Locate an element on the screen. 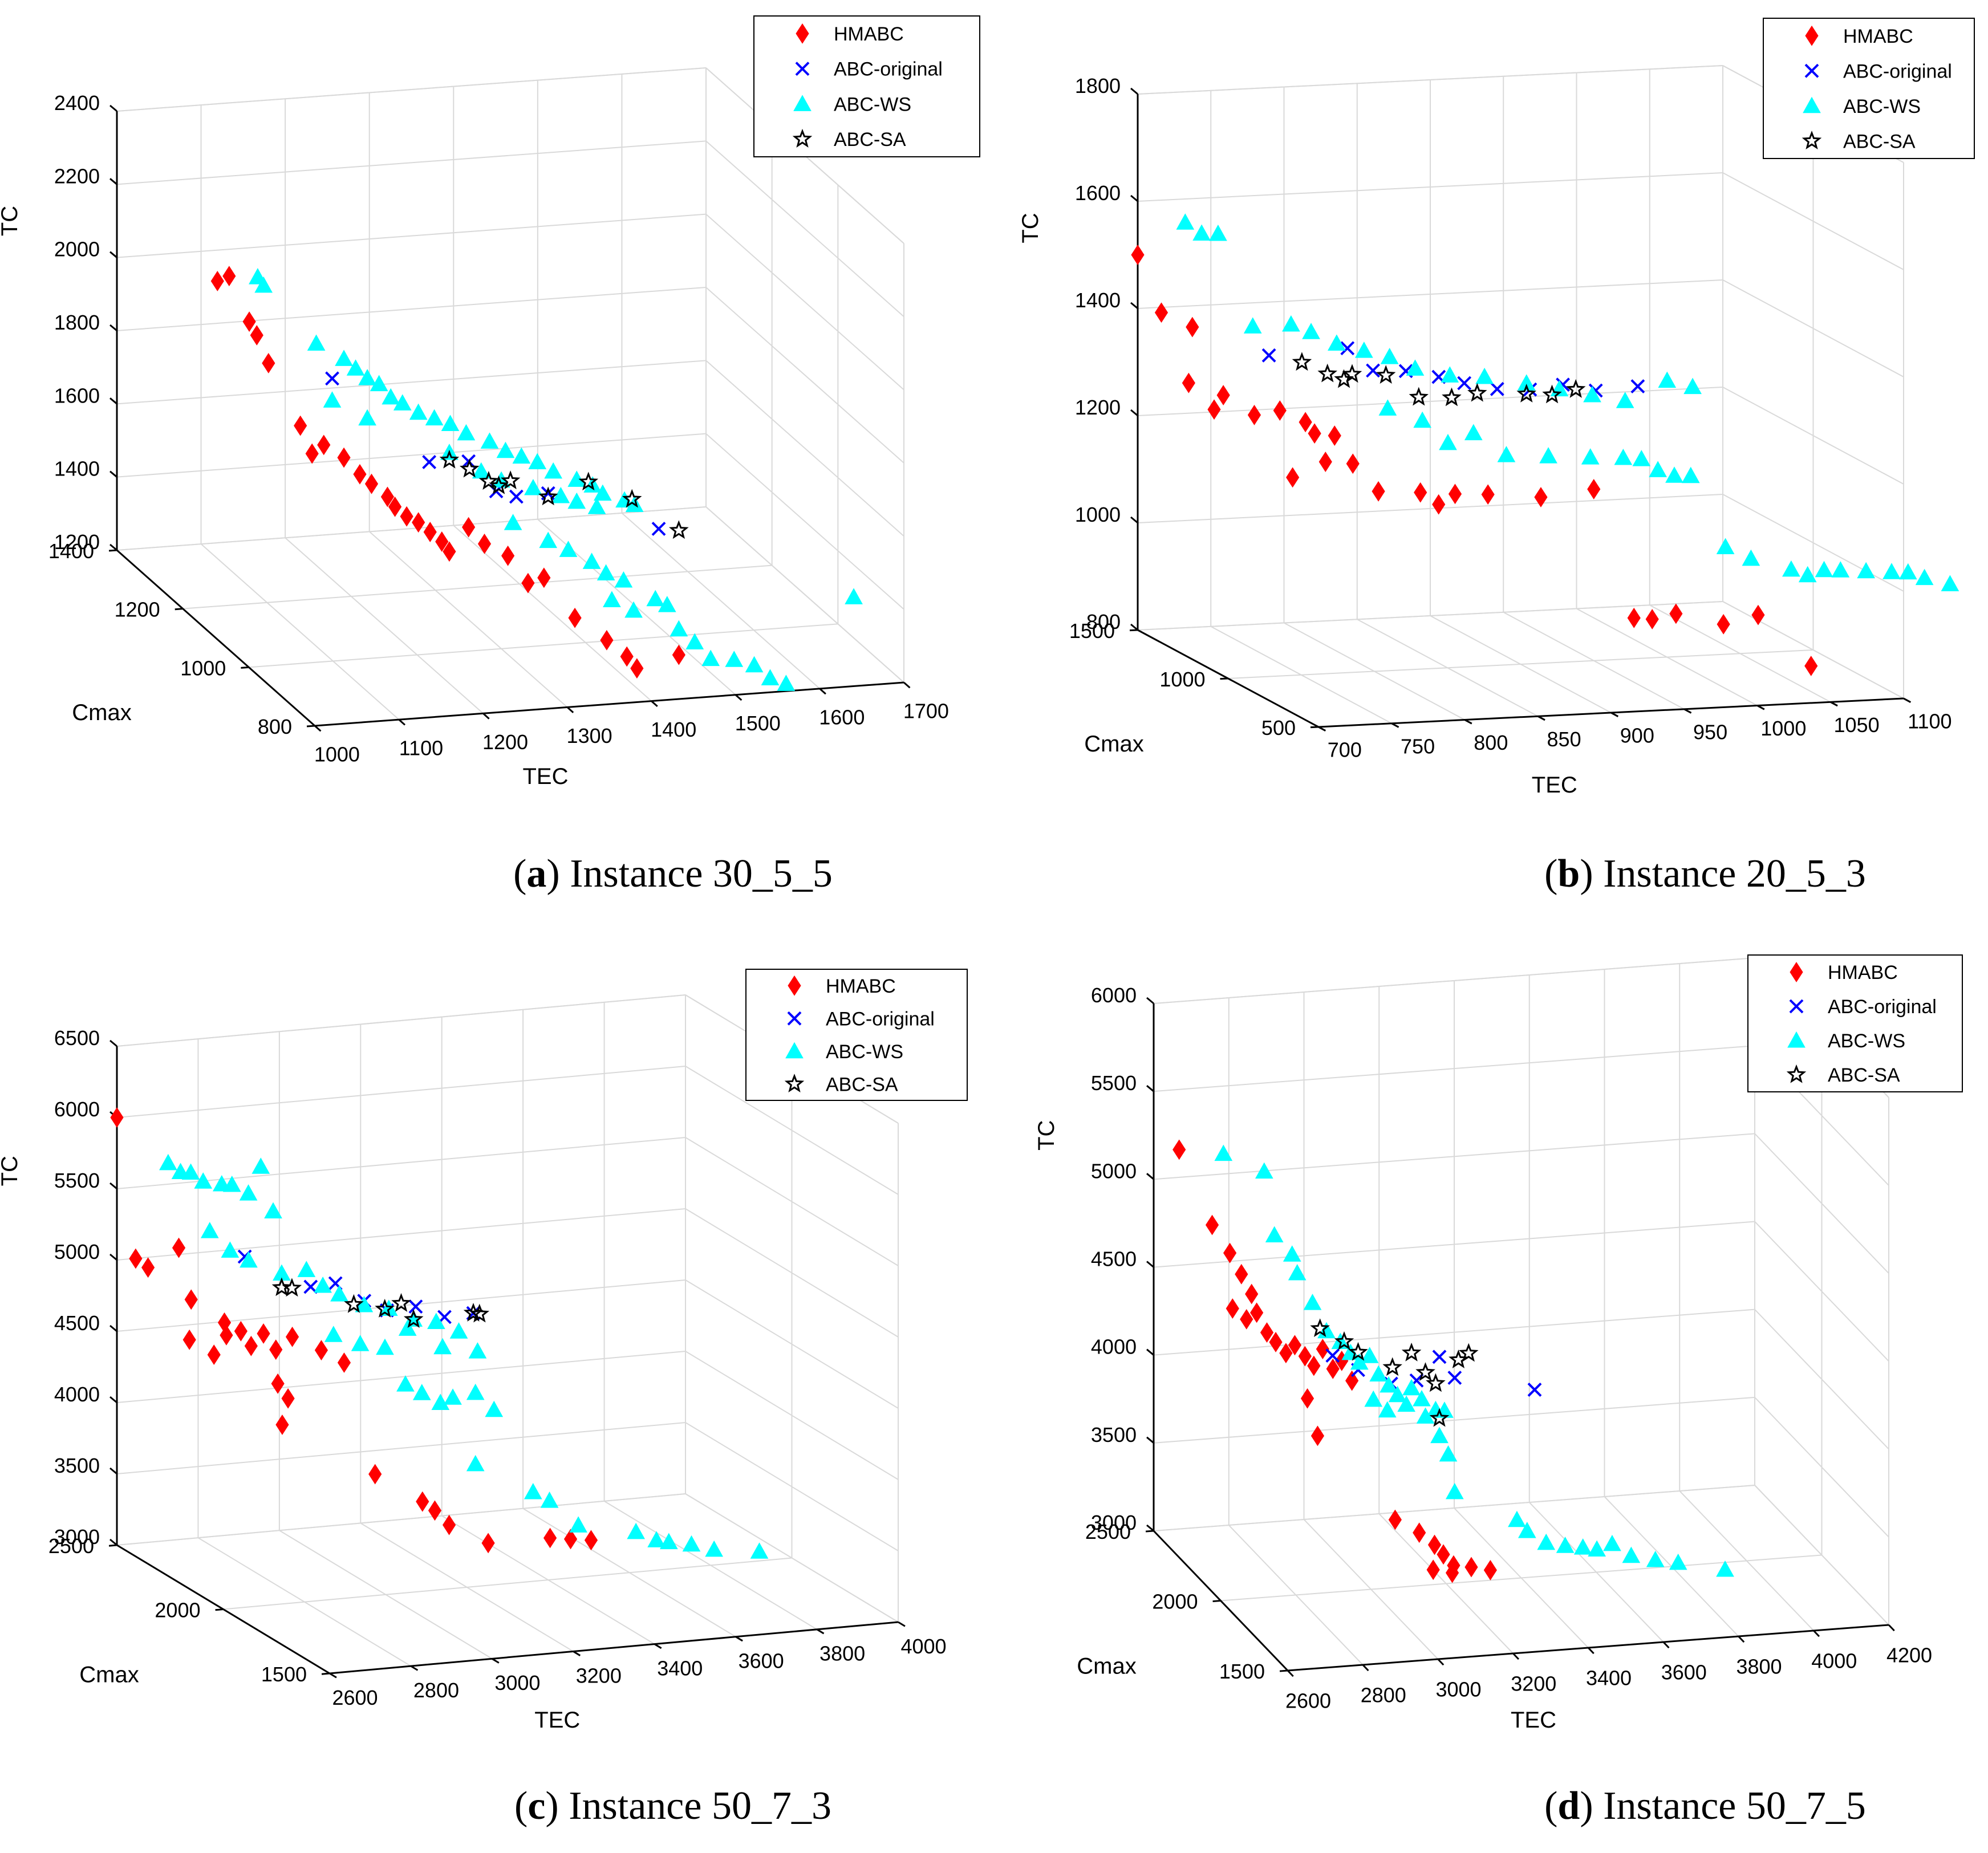 The image size is (1988, 1853). x-tick-label: 3200 is located at coordinates (599, 1675).